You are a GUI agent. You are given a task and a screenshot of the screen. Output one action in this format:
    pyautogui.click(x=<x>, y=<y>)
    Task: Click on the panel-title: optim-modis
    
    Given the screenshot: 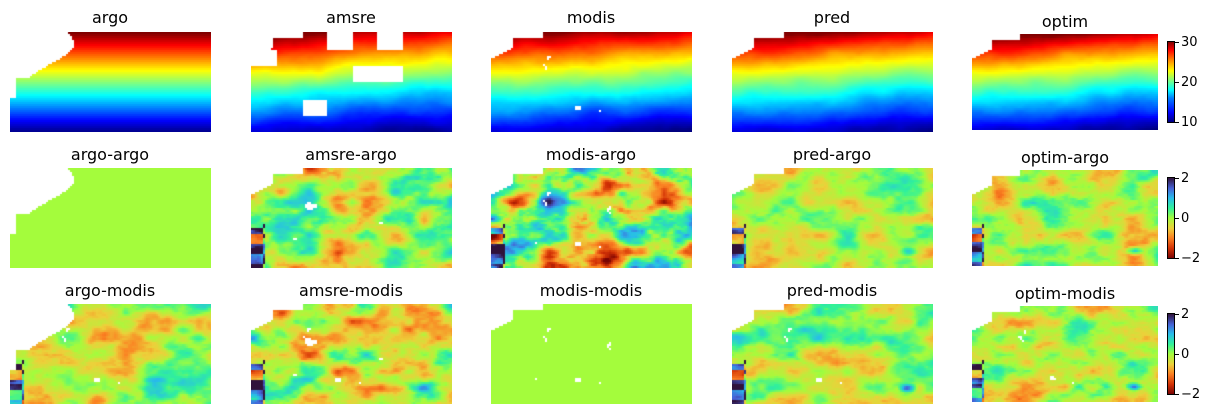 What is the action you would take?
    pyautogui.click(x=1065, y=293)
    